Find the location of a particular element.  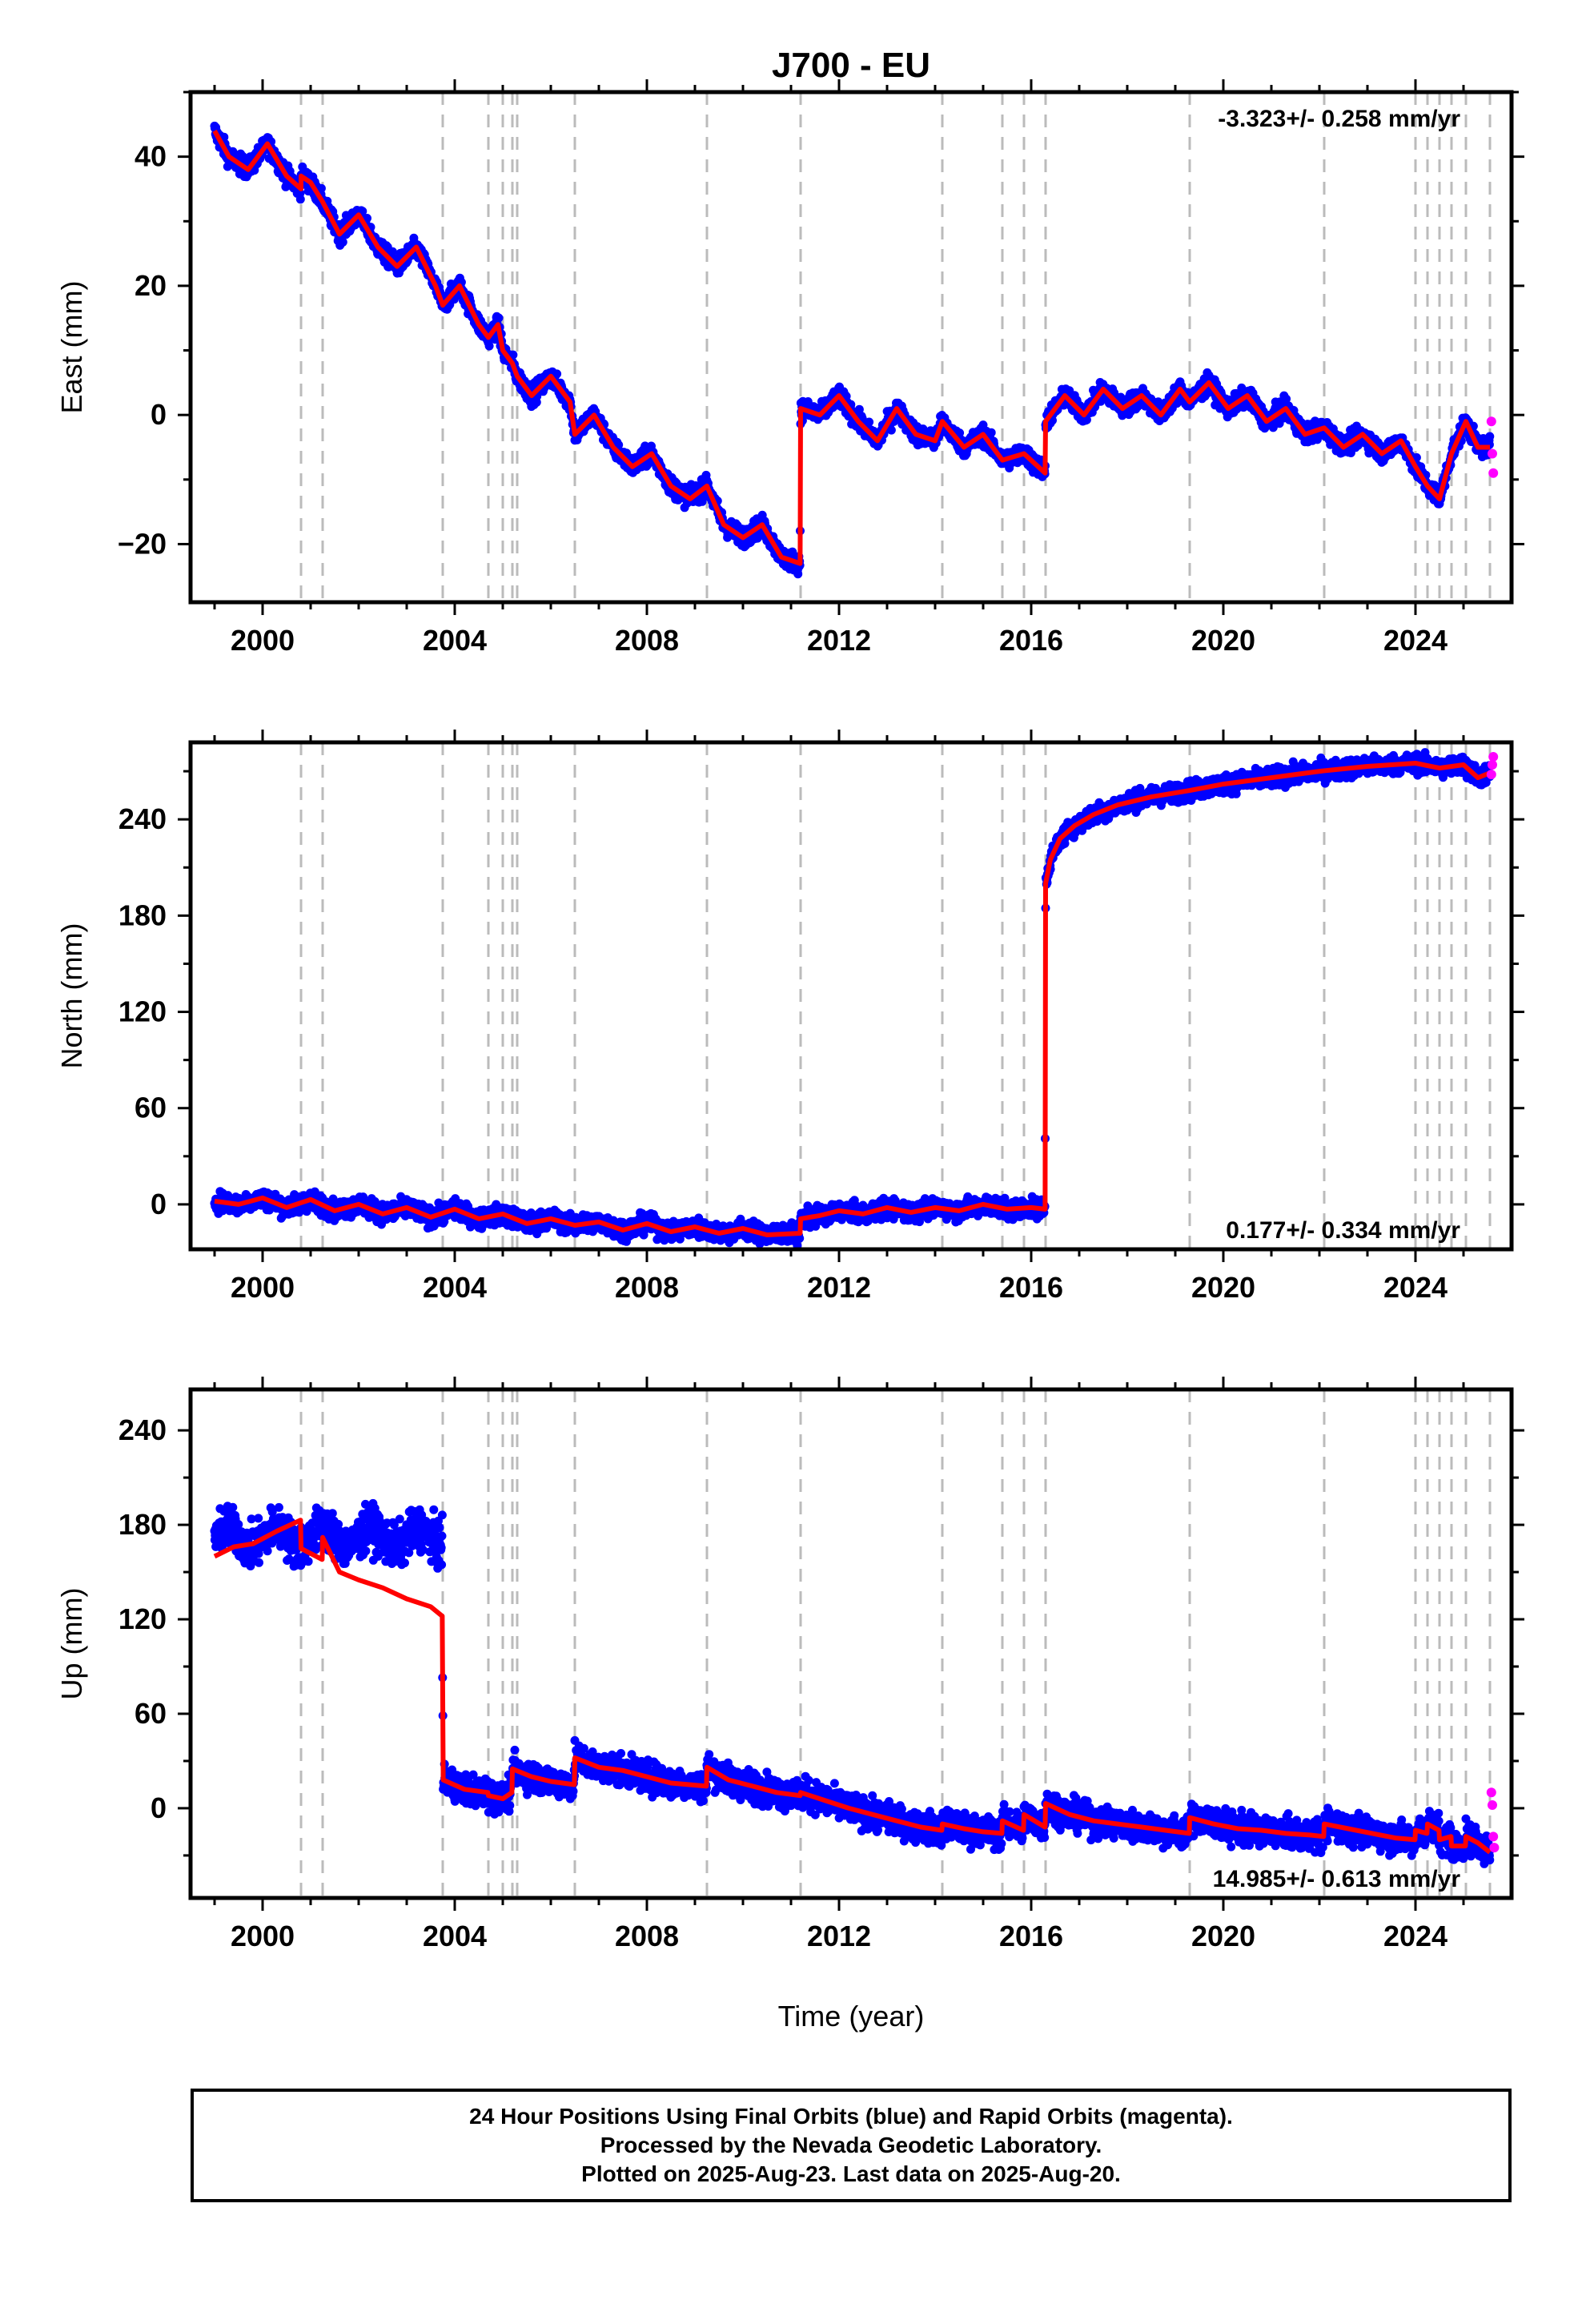

x-axis-label: Time (year) is located at coordinates (851, 2016).